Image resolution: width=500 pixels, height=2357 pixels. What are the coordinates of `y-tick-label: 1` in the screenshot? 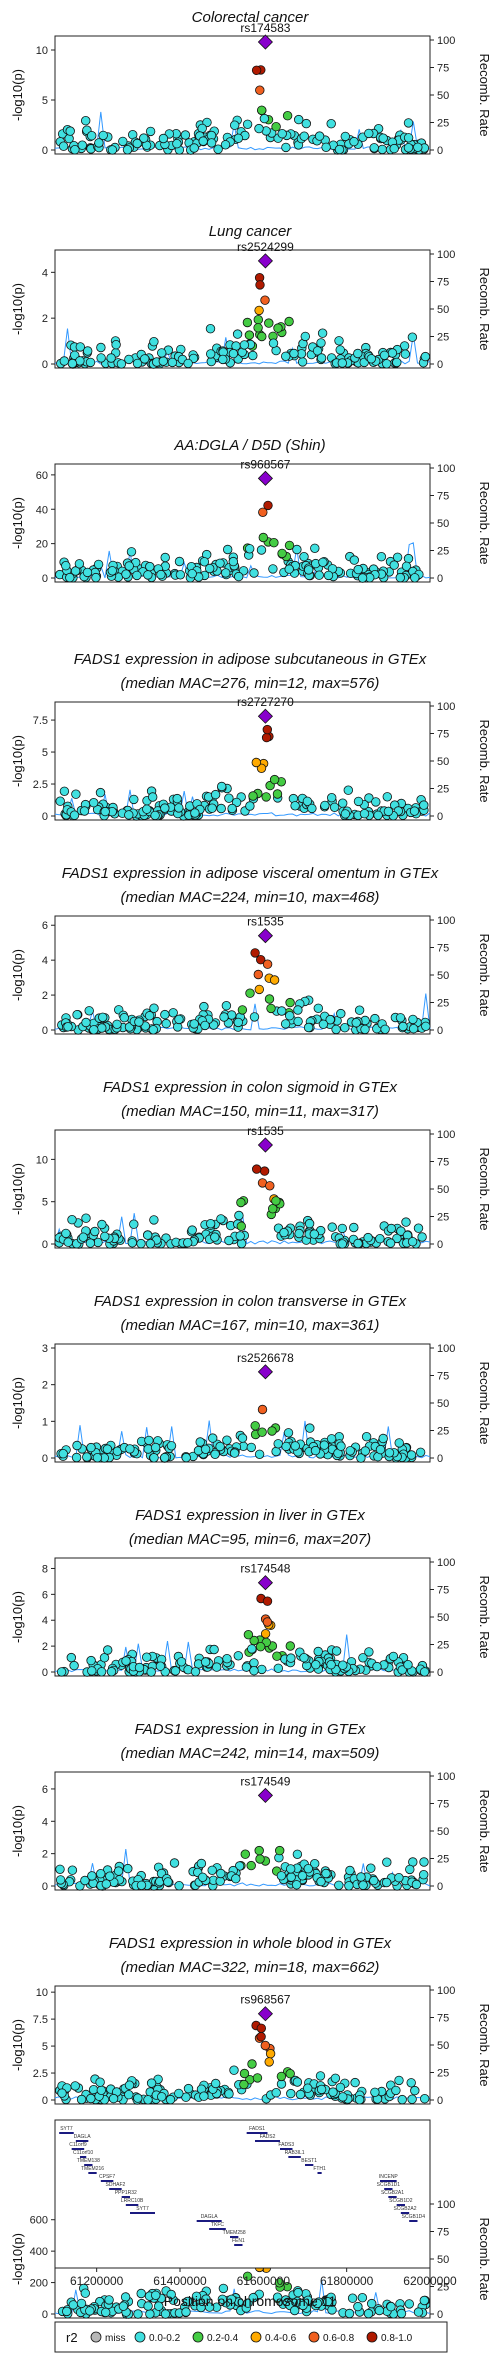 It's located at (45, 1422).